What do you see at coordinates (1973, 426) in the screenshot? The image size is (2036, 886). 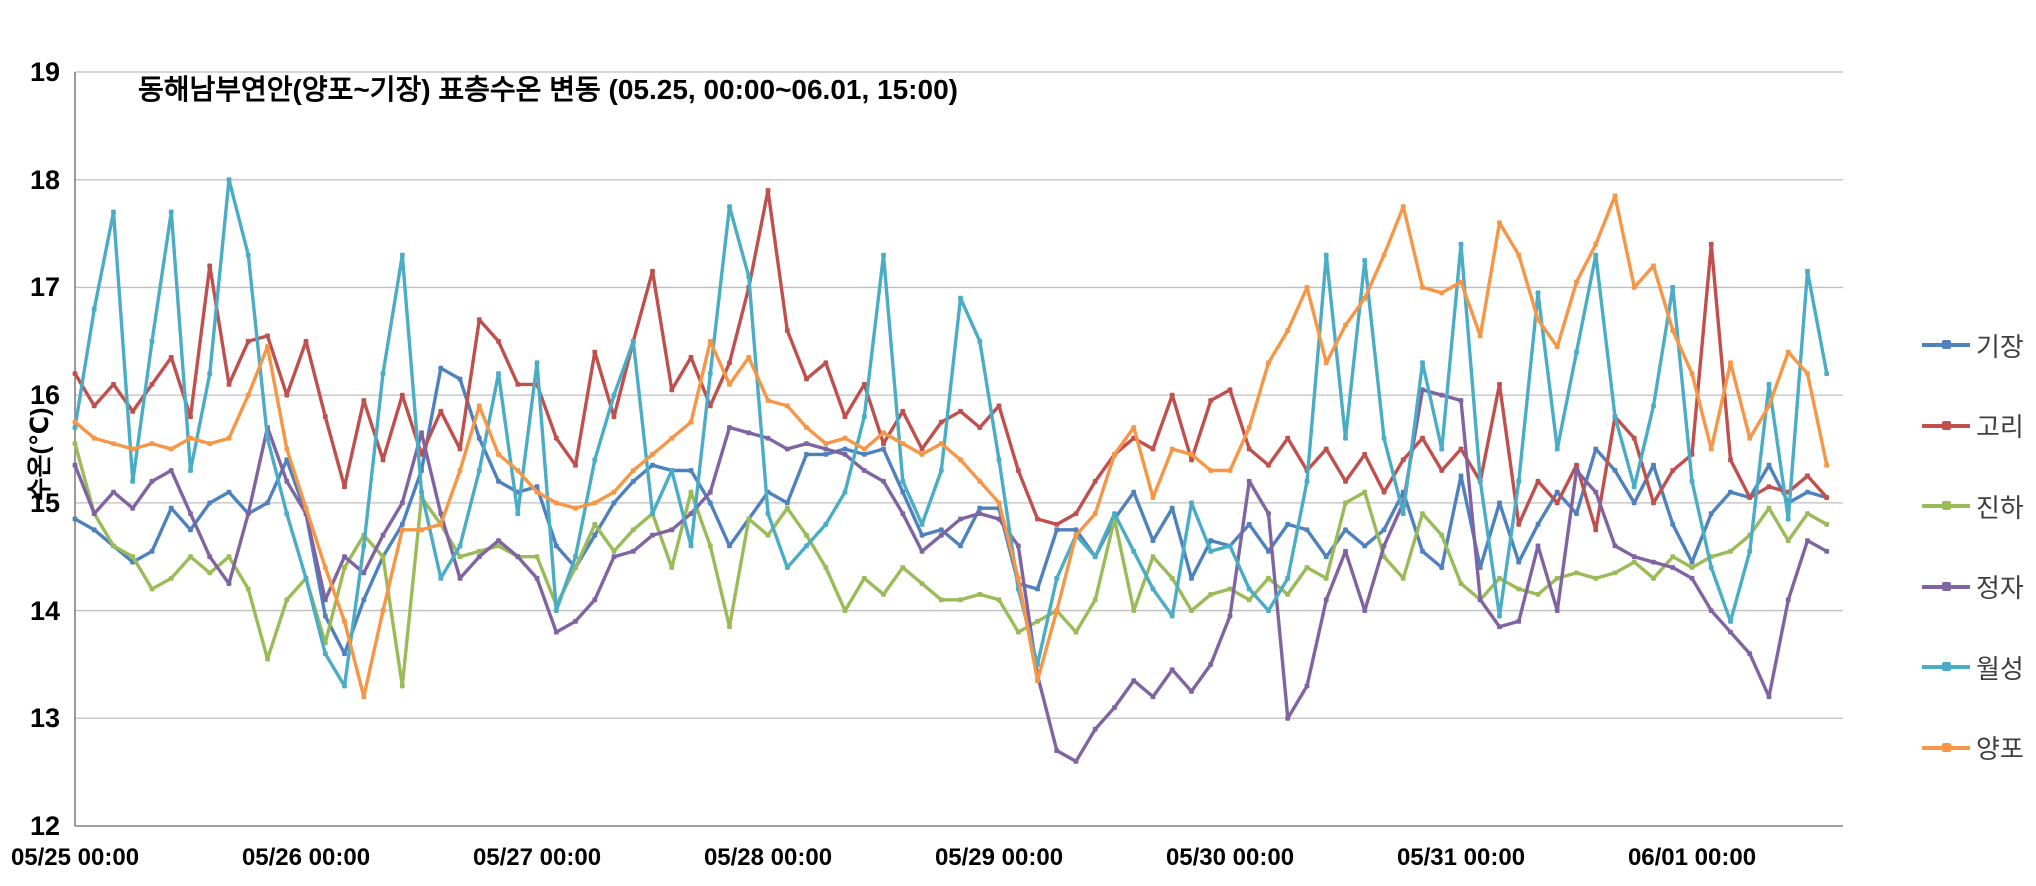 I see `legend-item-고리: 고리` at bounding box center [1973, 426].